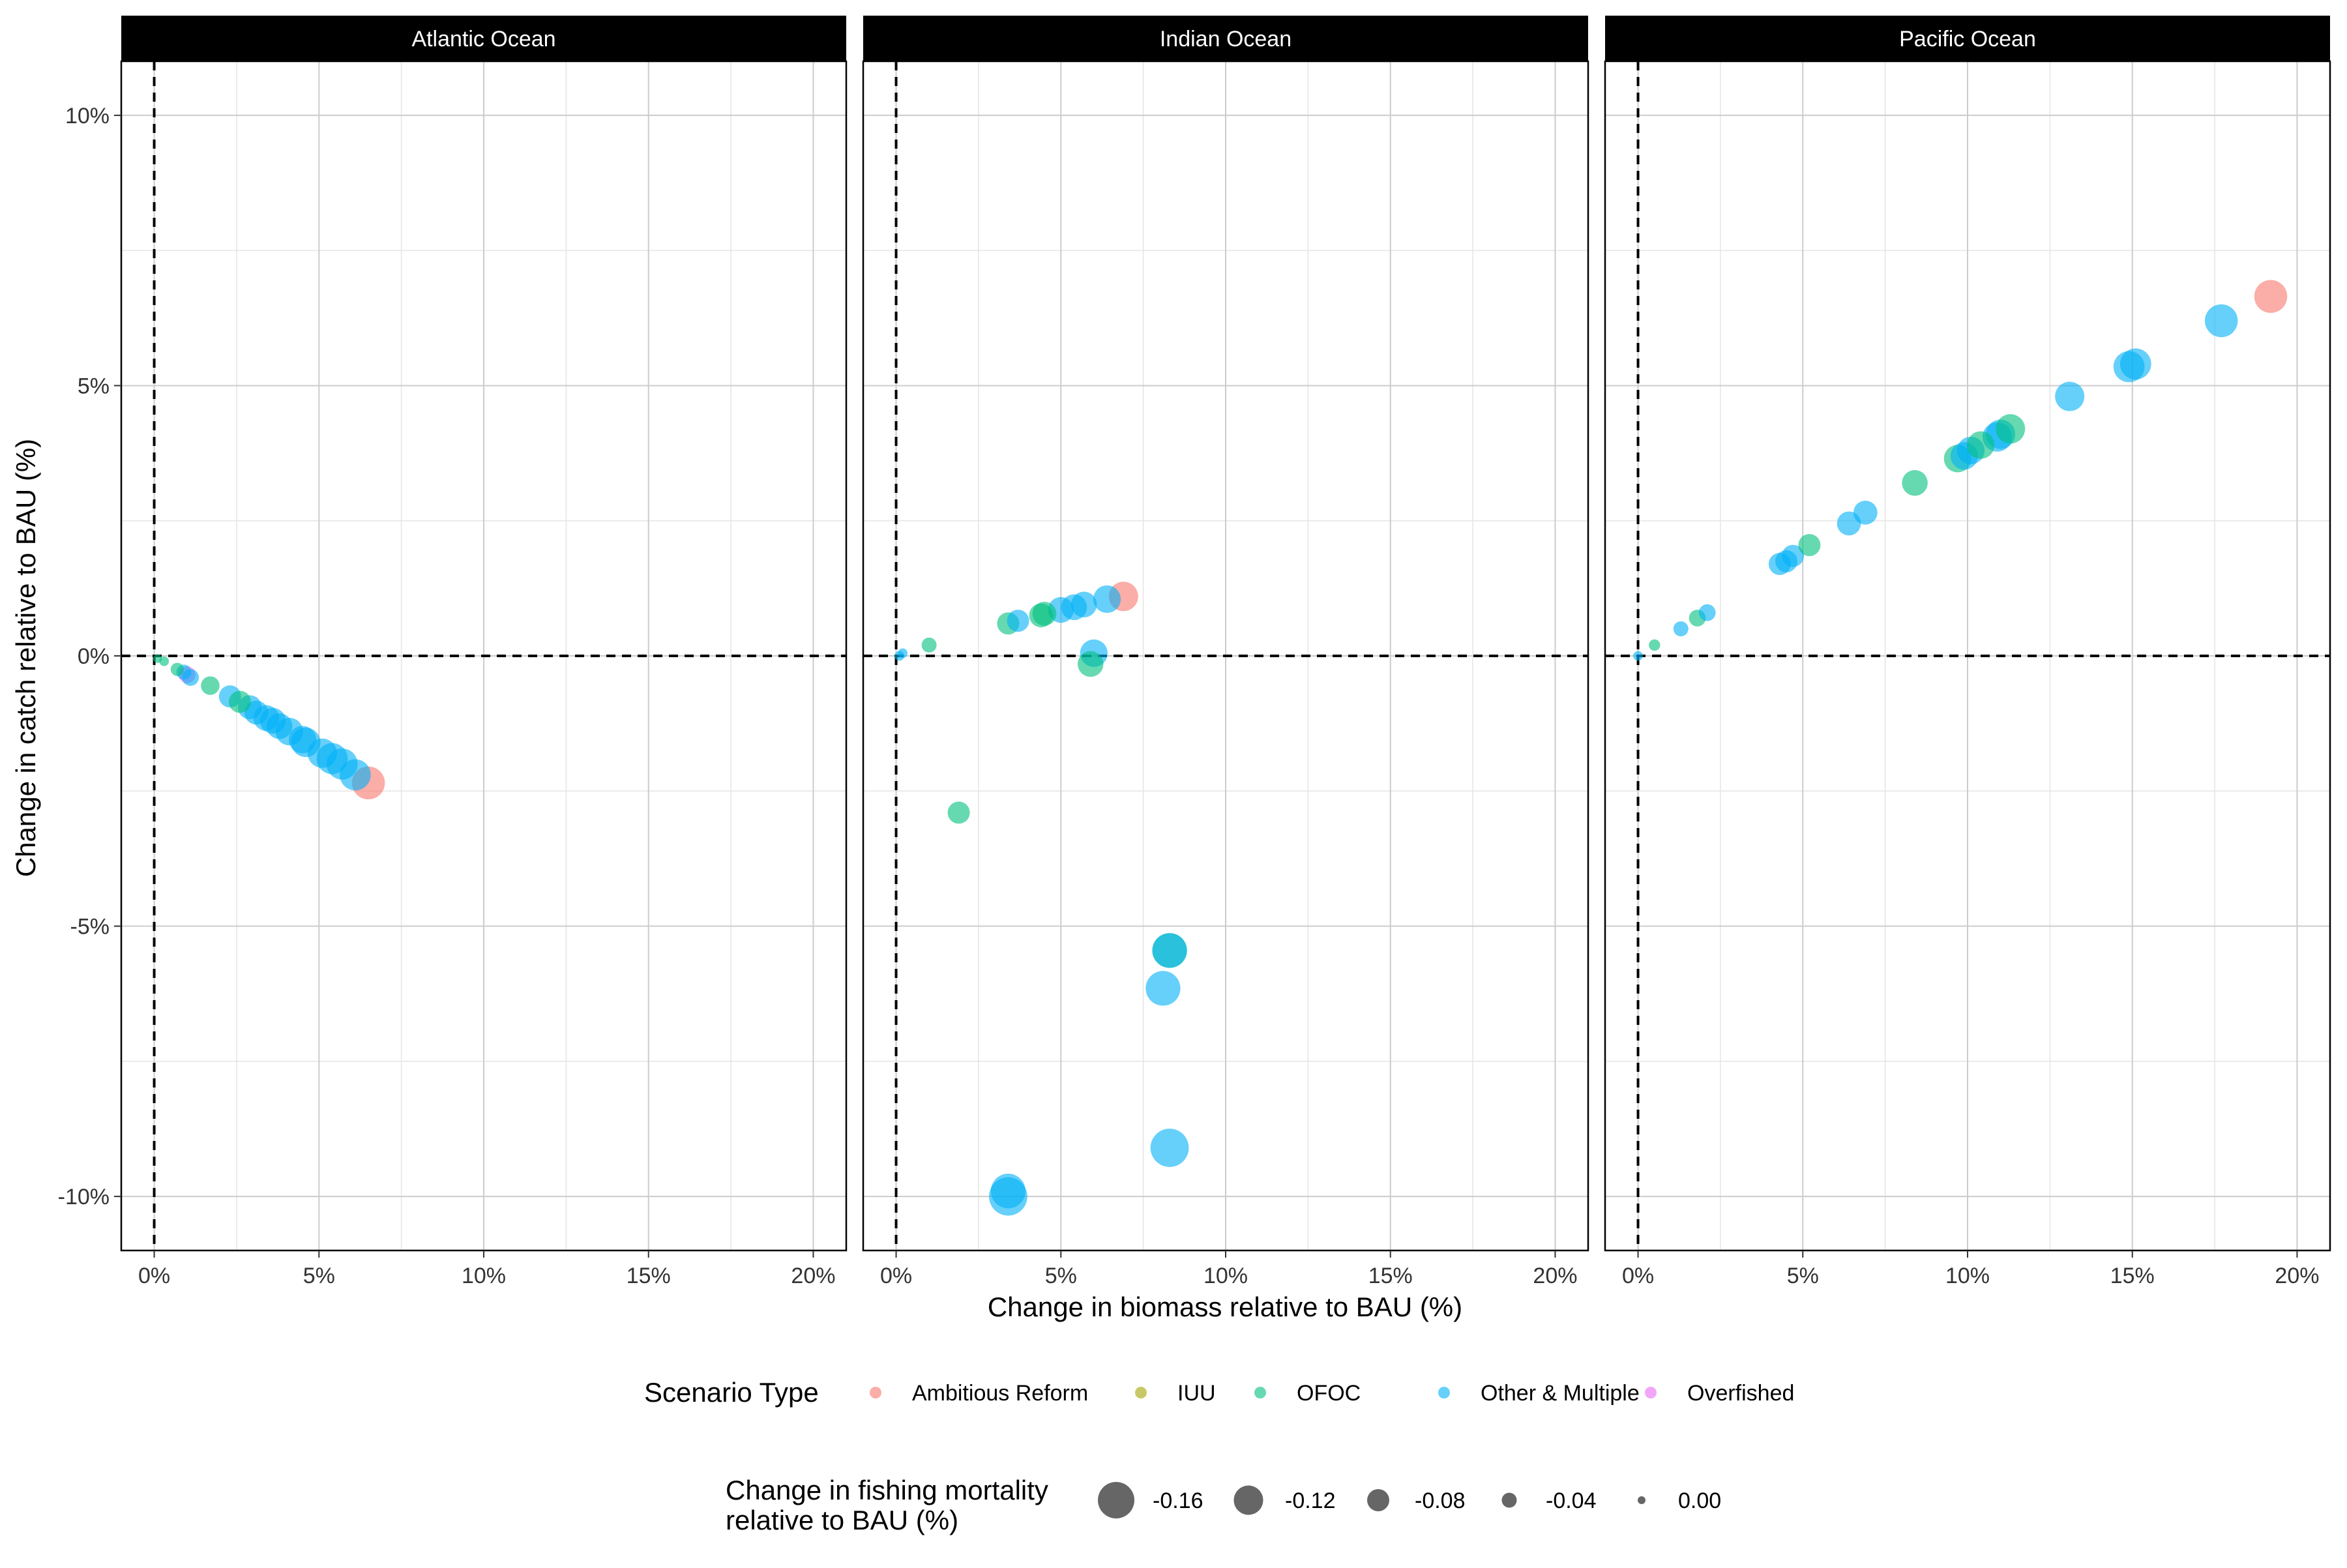  Describe the element at coordinates (1444, 1393) in the screenshot. I see `legend-key-other-multiple` at that location.